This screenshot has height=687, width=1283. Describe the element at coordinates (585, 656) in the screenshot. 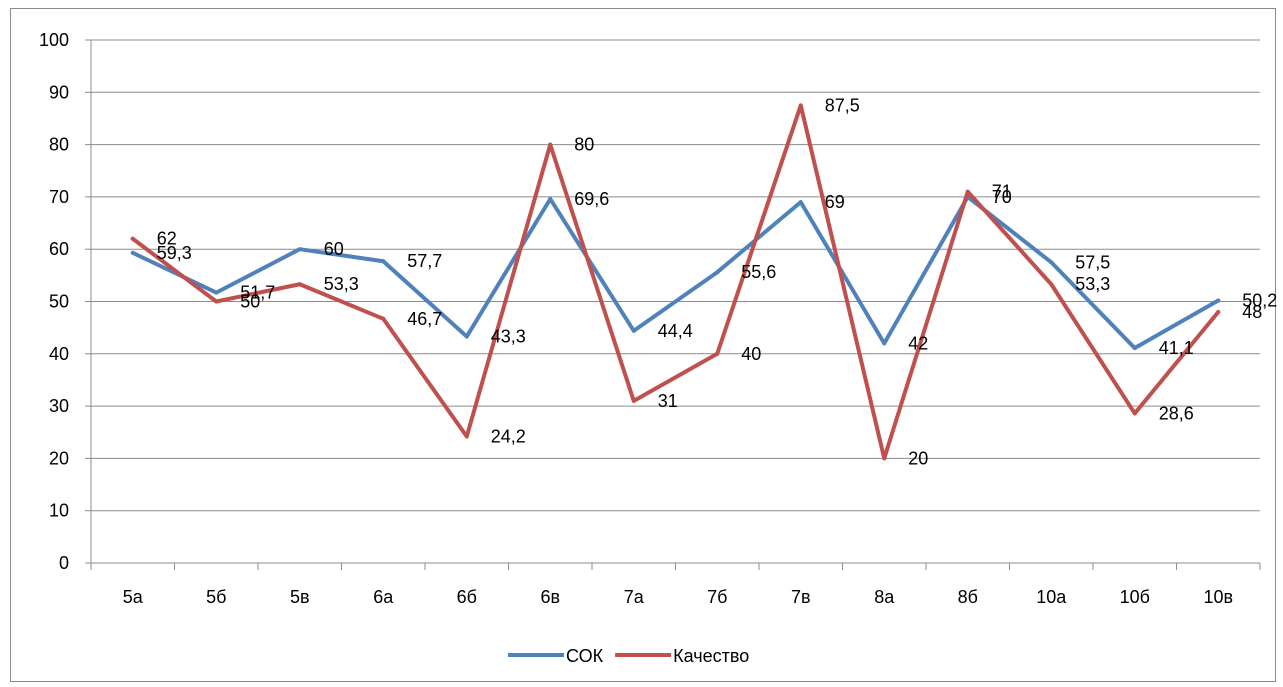

I see `legend-label: СОК` at that location.